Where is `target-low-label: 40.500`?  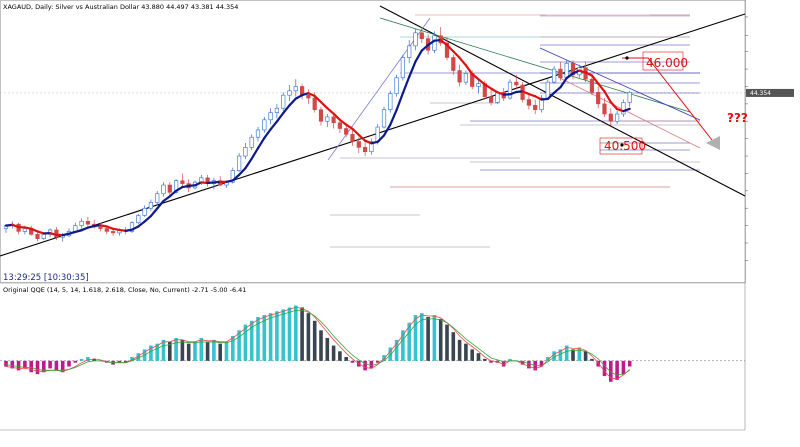
target-low-label: 40.500 is located at coordinates (625, 146).